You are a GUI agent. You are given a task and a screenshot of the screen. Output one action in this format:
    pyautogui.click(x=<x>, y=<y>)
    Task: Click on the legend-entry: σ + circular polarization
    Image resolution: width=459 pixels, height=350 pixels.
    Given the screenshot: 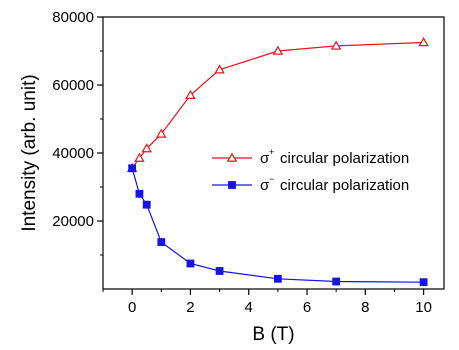 What is the action you would take?
    pyautogui.click(x=310, y=157)
    